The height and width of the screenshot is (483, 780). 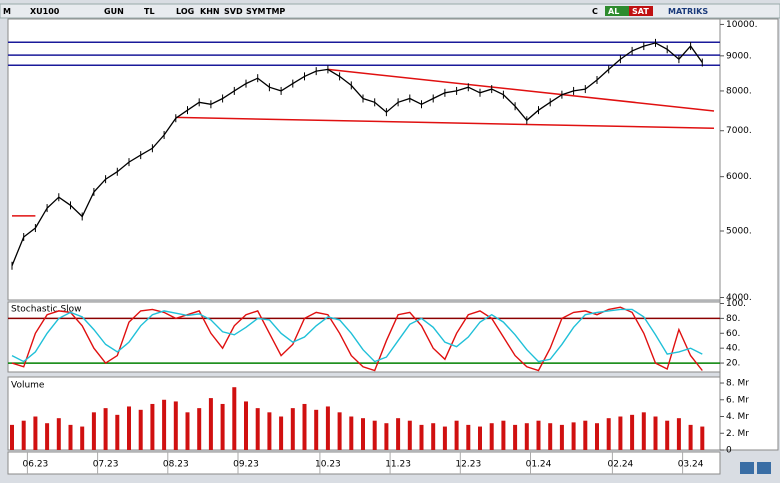 What do you see at coordinates (737, 417) in the screenshot?
I see `y-tick-label: 4. Mr` at bounding box center [737, 417].